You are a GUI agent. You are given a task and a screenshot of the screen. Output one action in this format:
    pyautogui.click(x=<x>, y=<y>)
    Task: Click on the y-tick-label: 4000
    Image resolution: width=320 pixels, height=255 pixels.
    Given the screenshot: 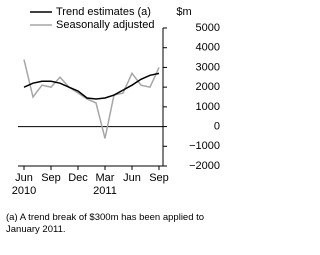 What is the action you would take?
    pyautogui.click(x=208, y=48)
    